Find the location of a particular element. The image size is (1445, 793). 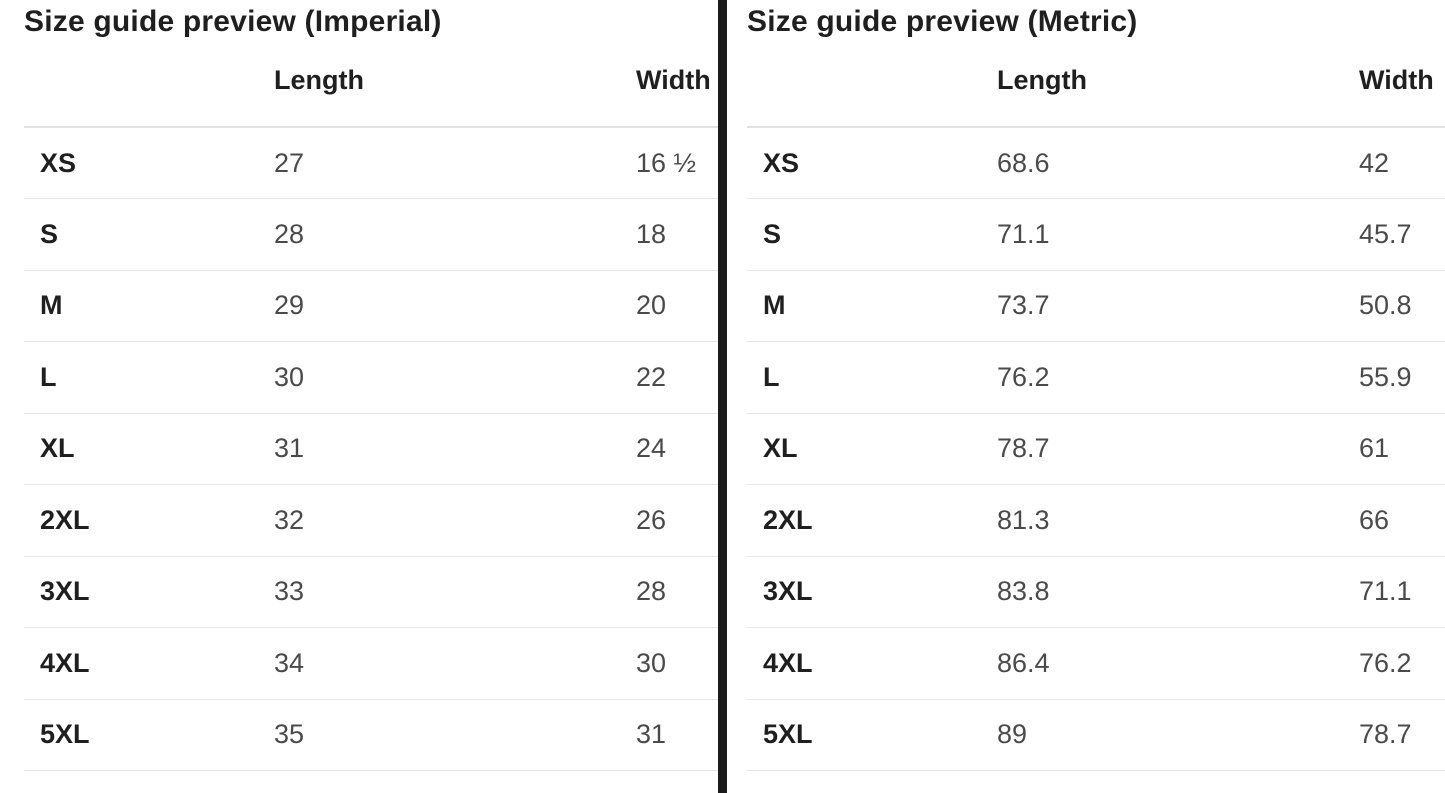

length-value: 68.6 is located at coordinates (1162, 163).